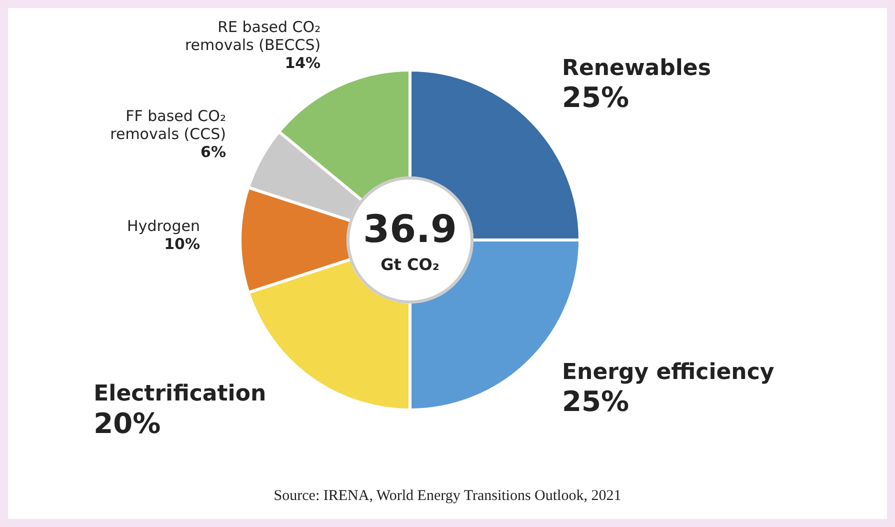  Describe the element at coordinates (127, 423) in the screenshot. I see `data-label: 20%` at that location.